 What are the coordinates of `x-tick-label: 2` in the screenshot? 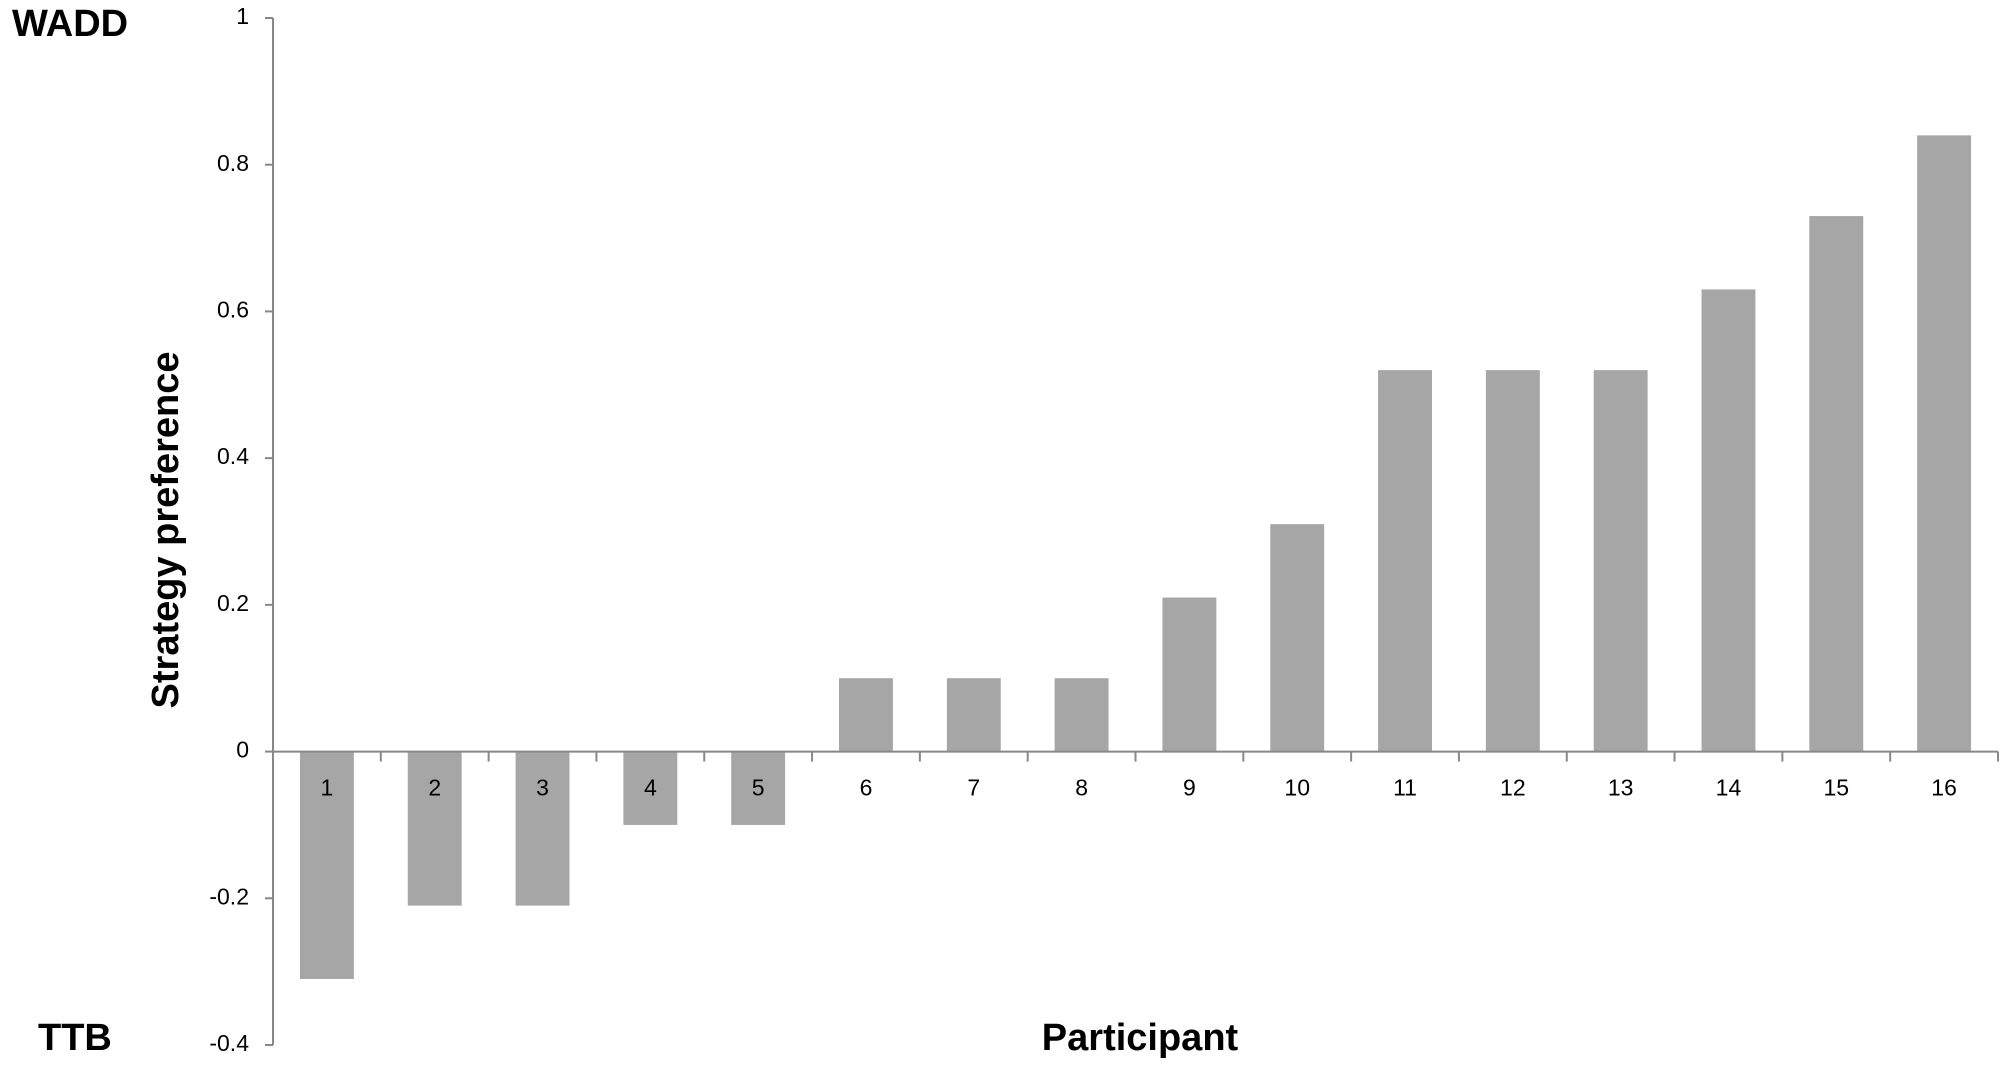 It's located at (434, 788).